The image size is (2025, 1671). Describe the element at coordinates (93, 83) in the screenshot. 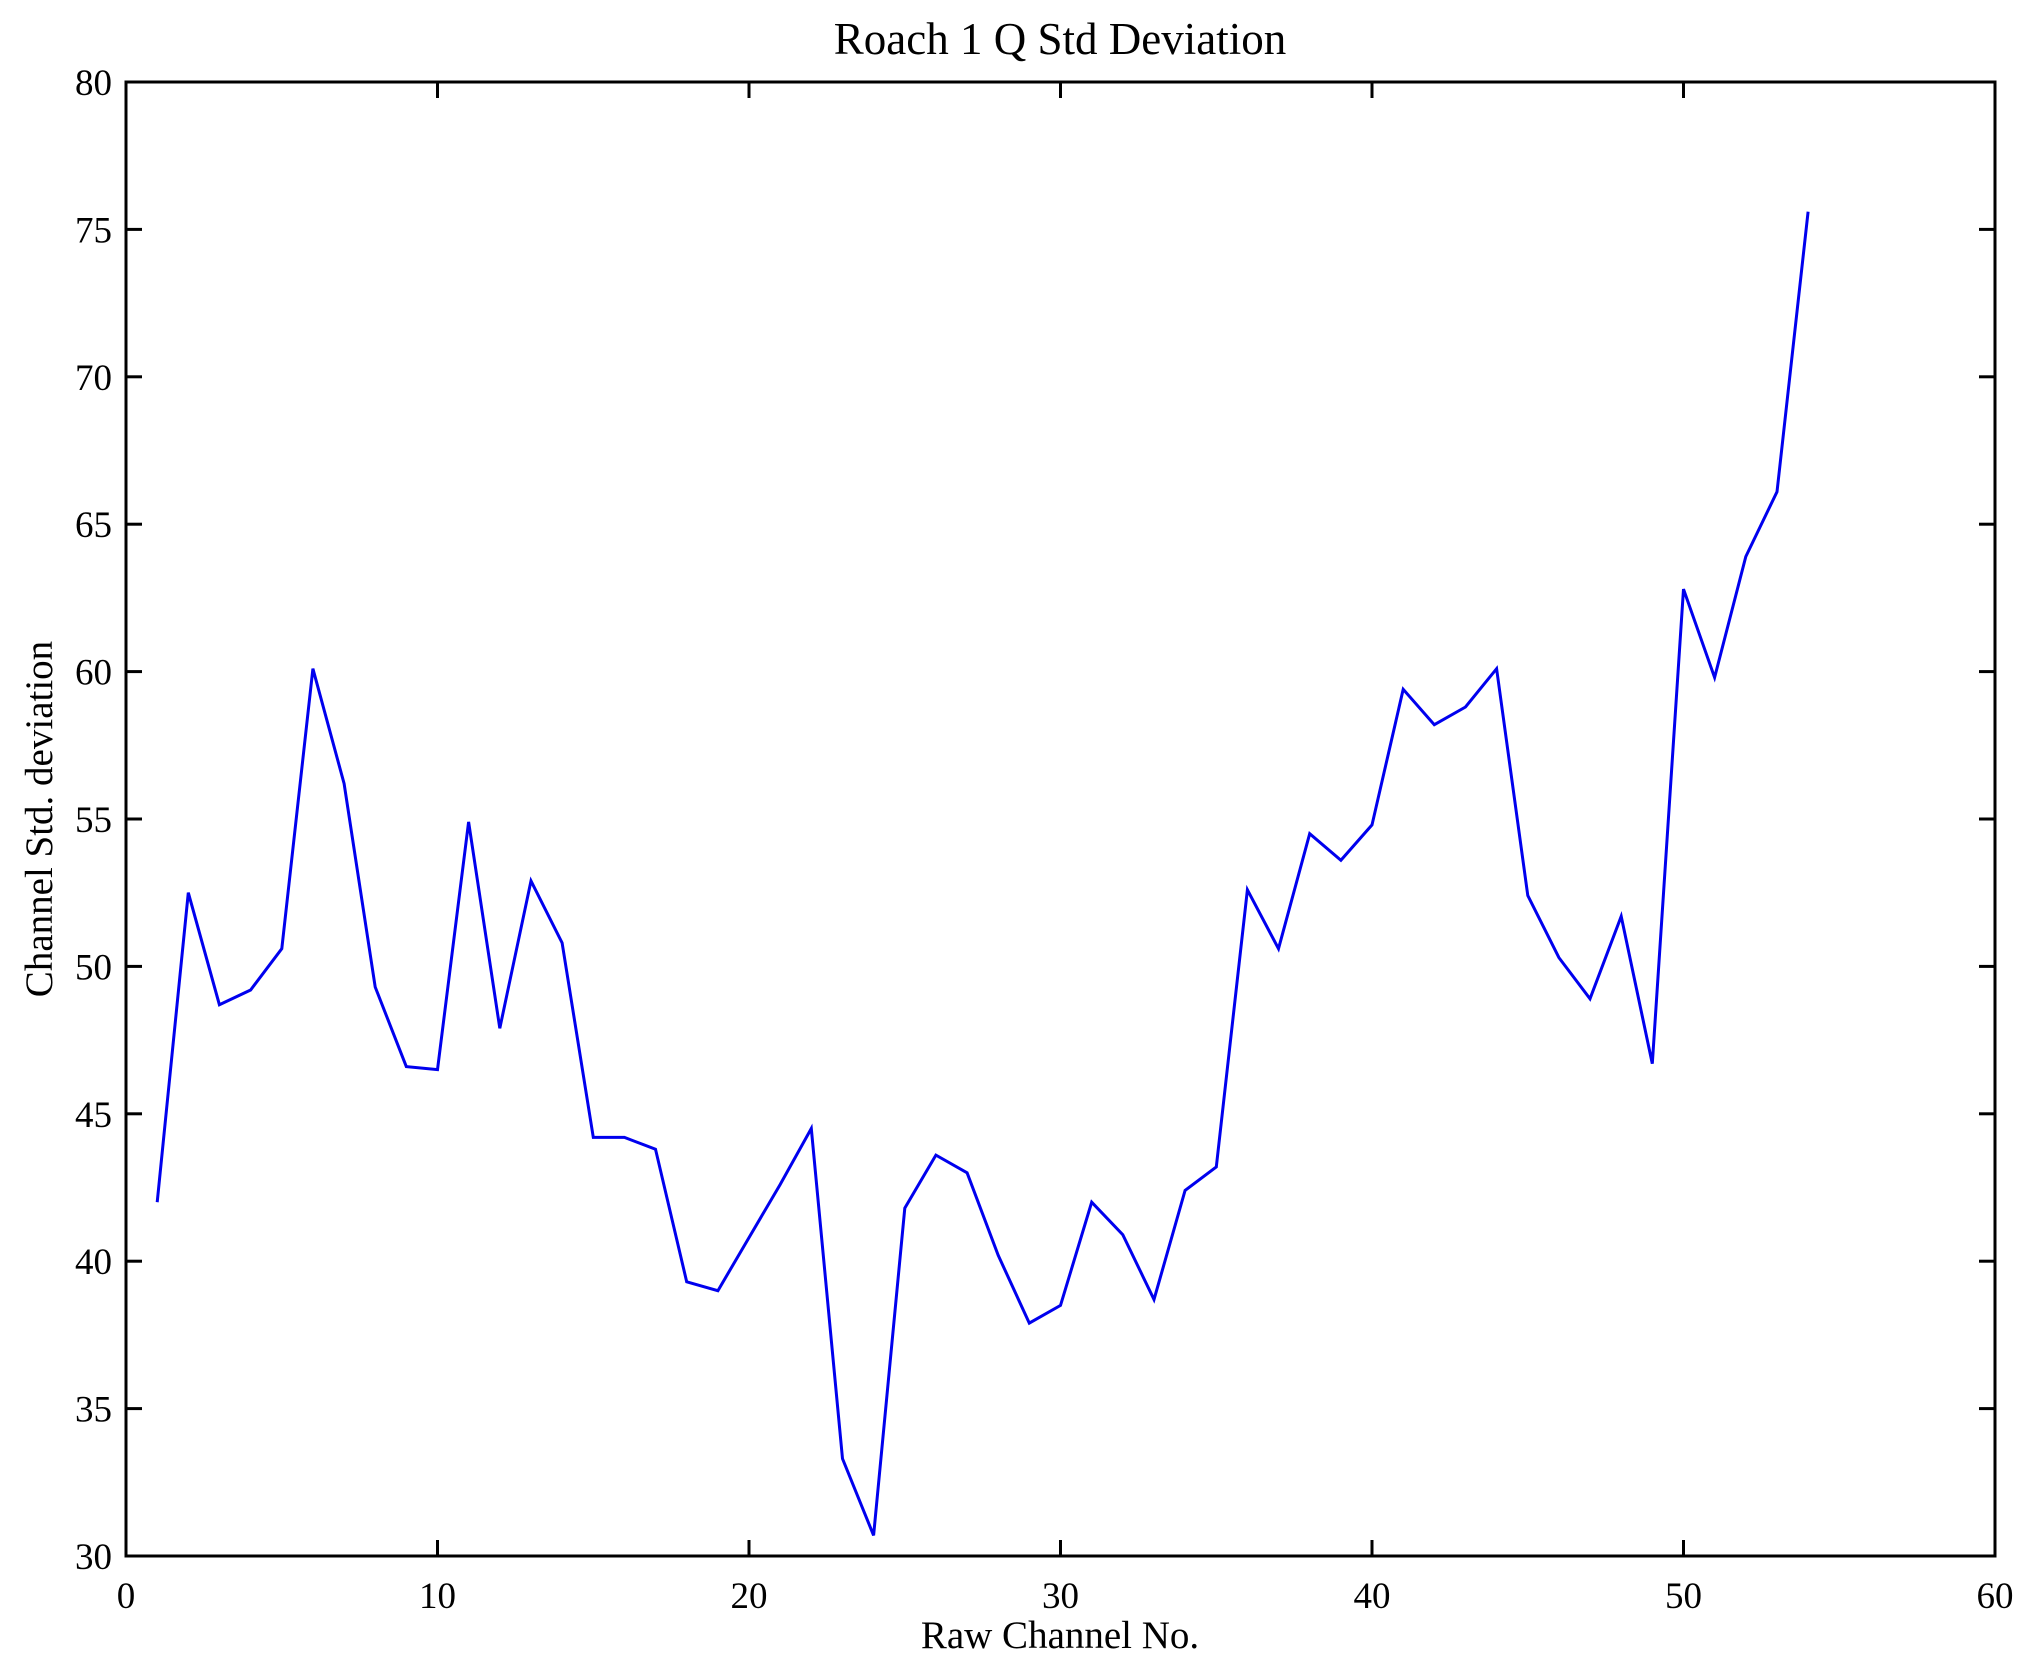

I see `y-tick-label: 80` at that location.